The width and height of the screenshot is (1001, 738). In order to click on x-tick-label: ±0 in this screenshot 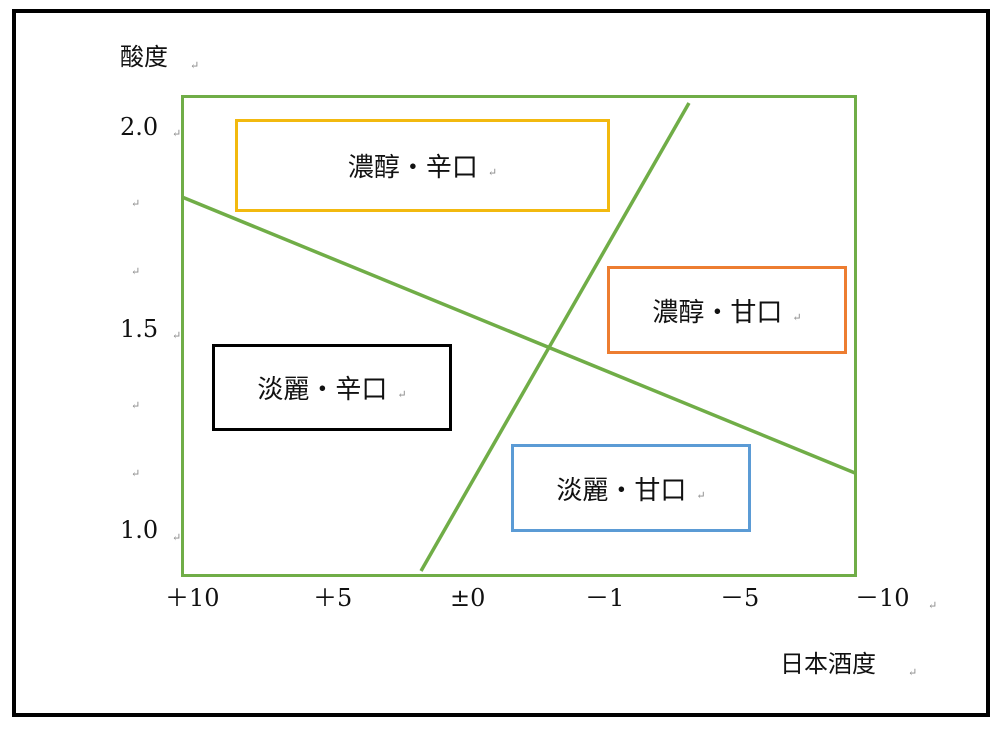, I will do `click(468, 598)`.